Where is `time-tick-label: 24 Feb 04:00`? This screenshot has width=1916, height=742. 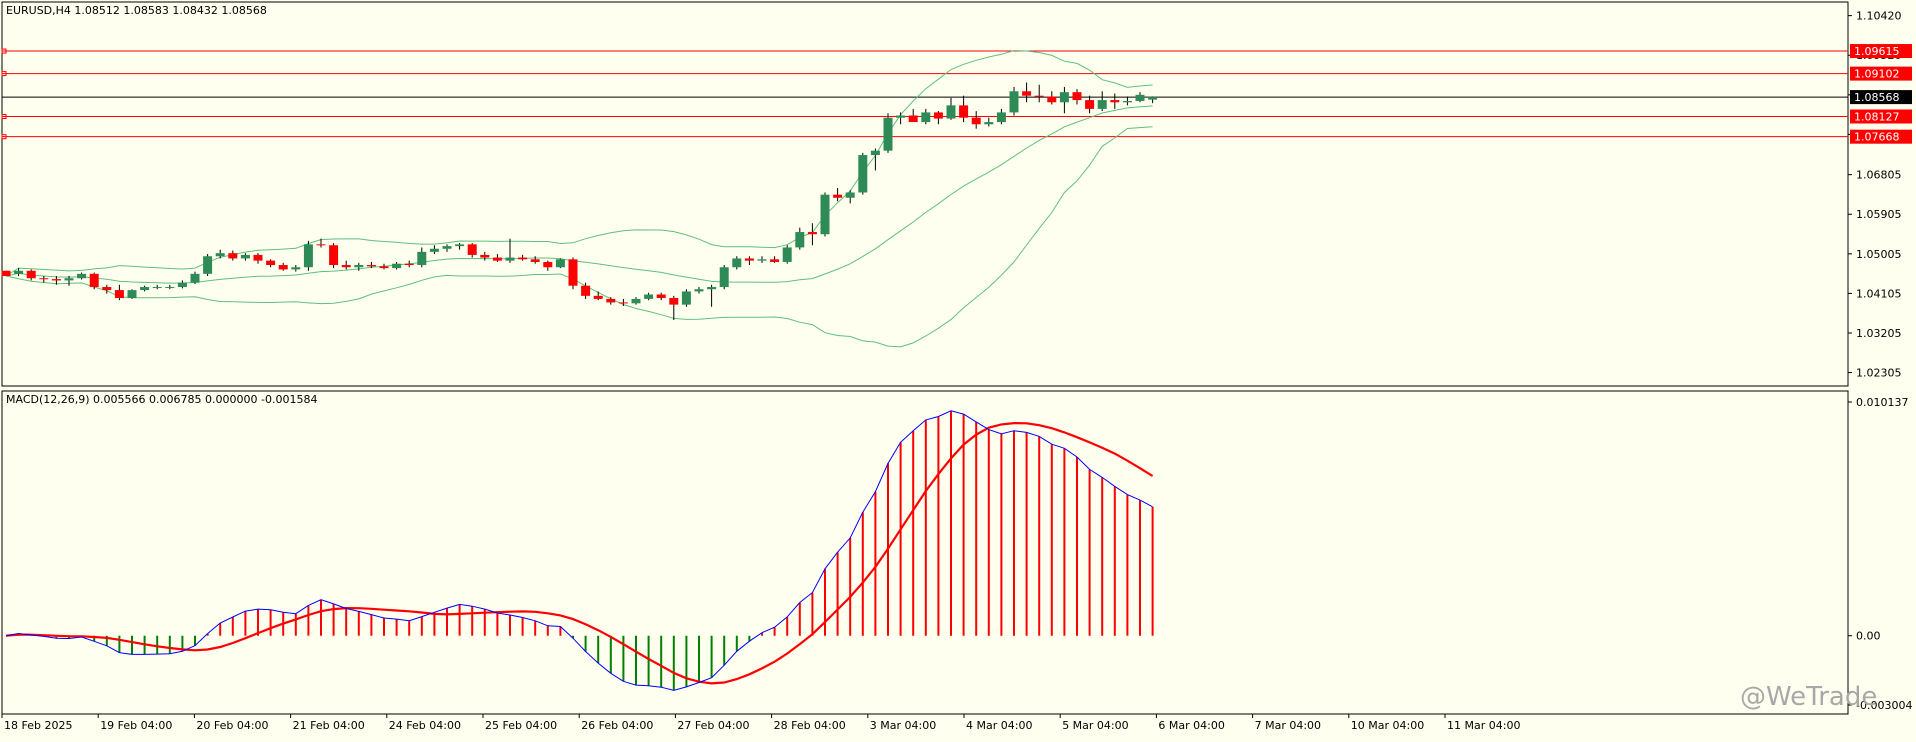
time-tick-label: 24 Feb 04:00 is located at coordinates (425, 725).